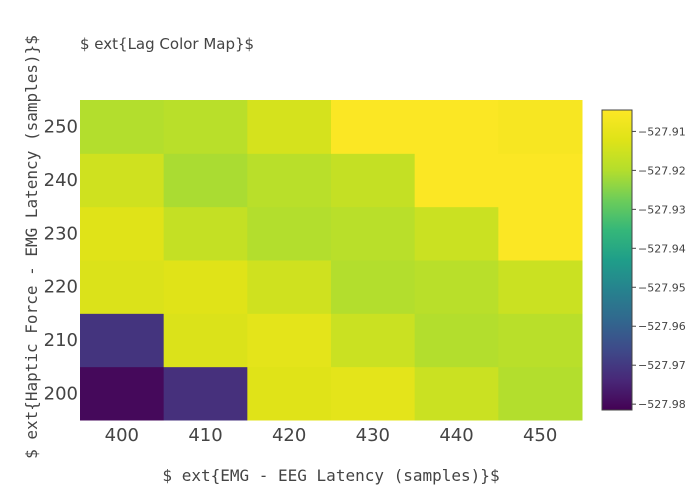 The image size is (700, 500). Describe the element at coordinates (61, 233) in the screenshot. I see `y-tick-label: 230` at that location.